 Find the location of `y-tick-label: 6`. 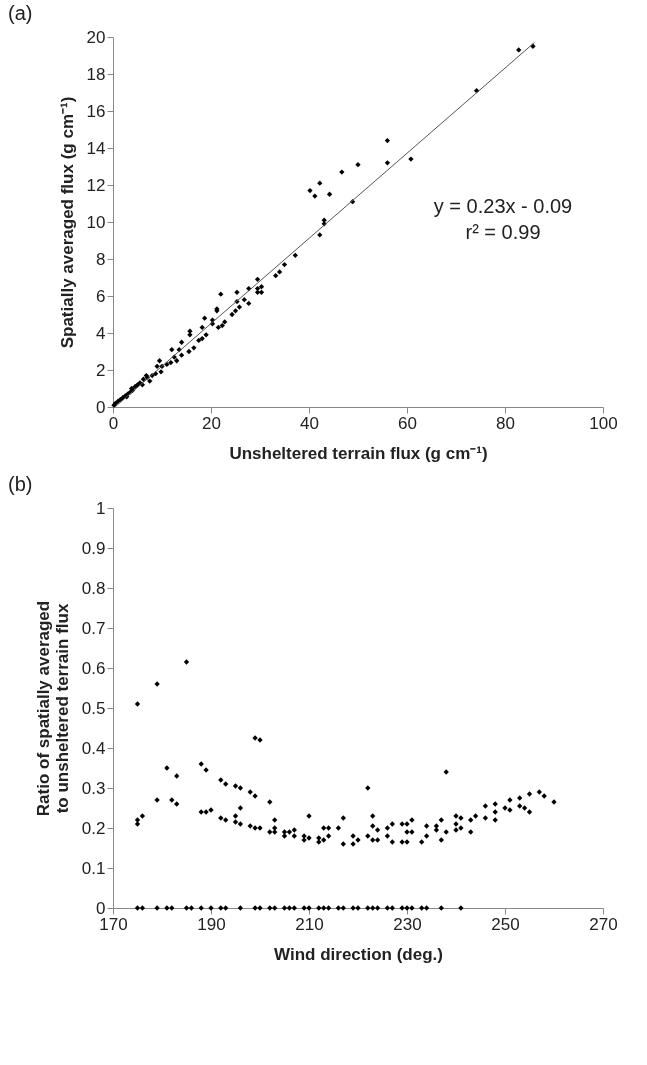

y-tick-label: 6 is located at coordinates (101, 296).